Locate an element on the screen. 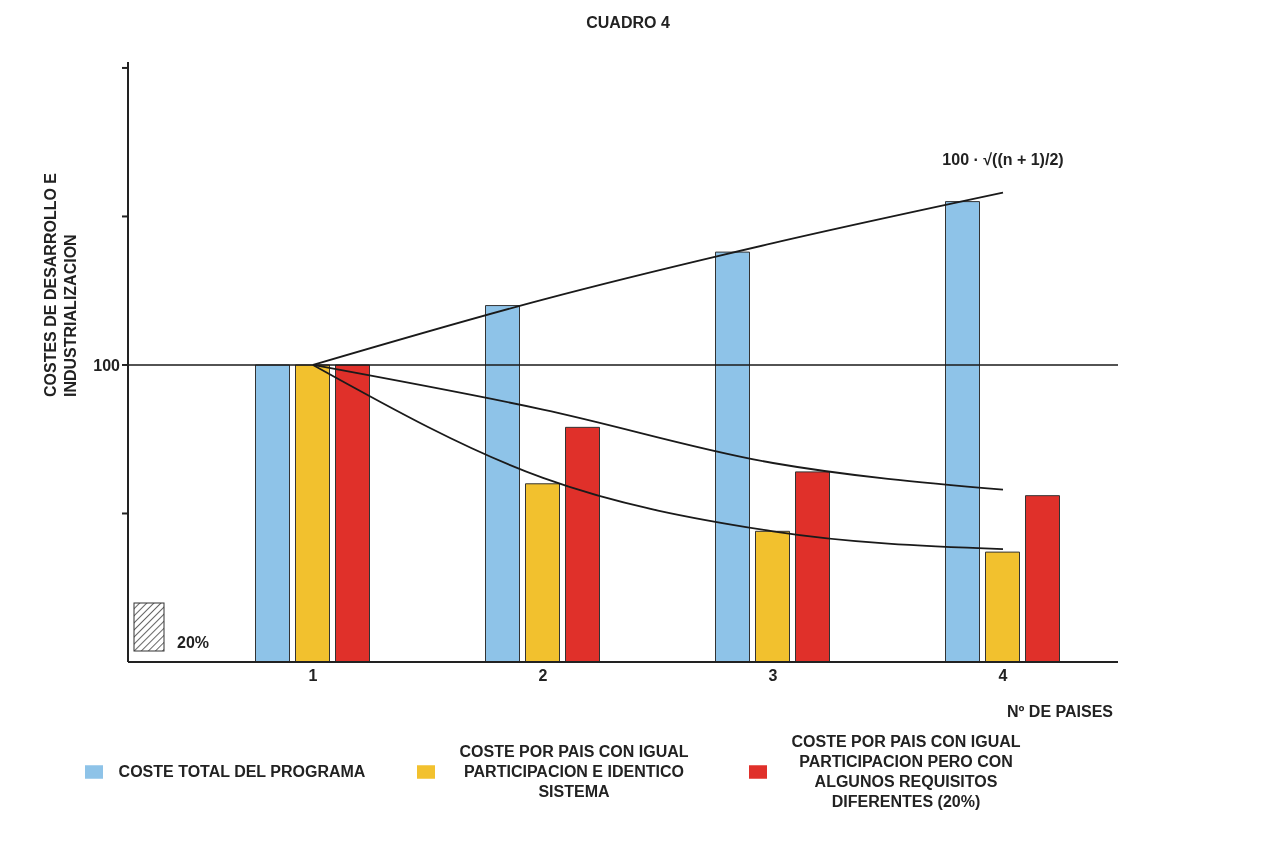 This screenshot has width=1273, height=855. annotation: 100 · √((n + 1)/2) is located at coordinates (1003, 159).